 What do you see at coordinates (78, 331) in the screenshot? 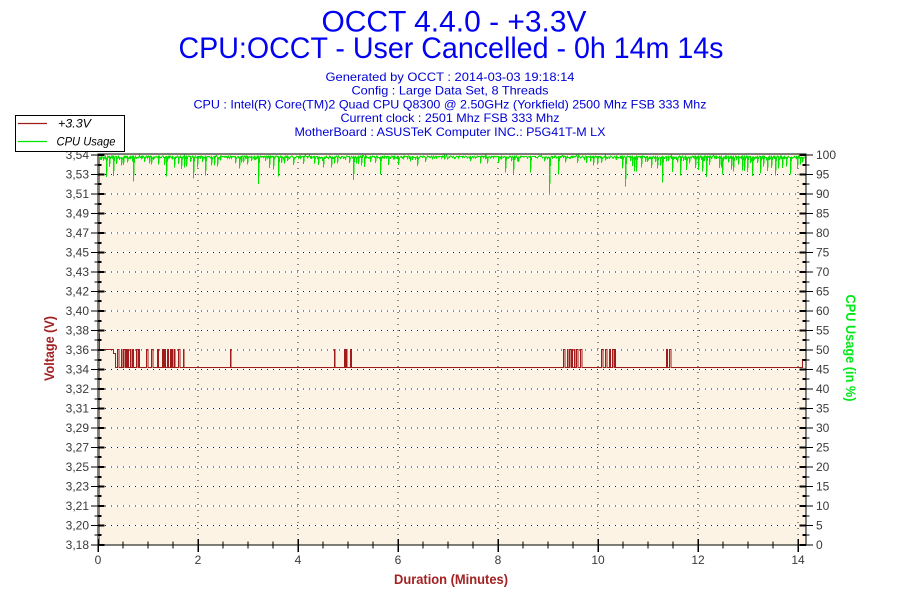
I see `svg-text: 3,38` at bounding box center [78, 331].